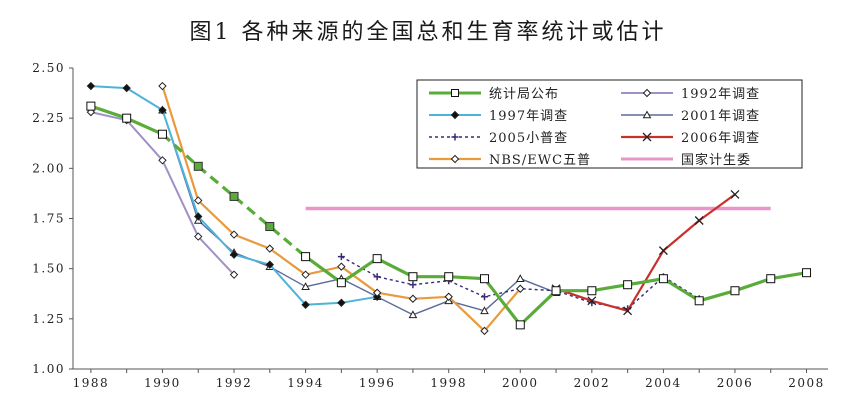 The height and width of the screenshot is (408, 856). I want to click on y-tick-label: 1.50, so click(48, 269).